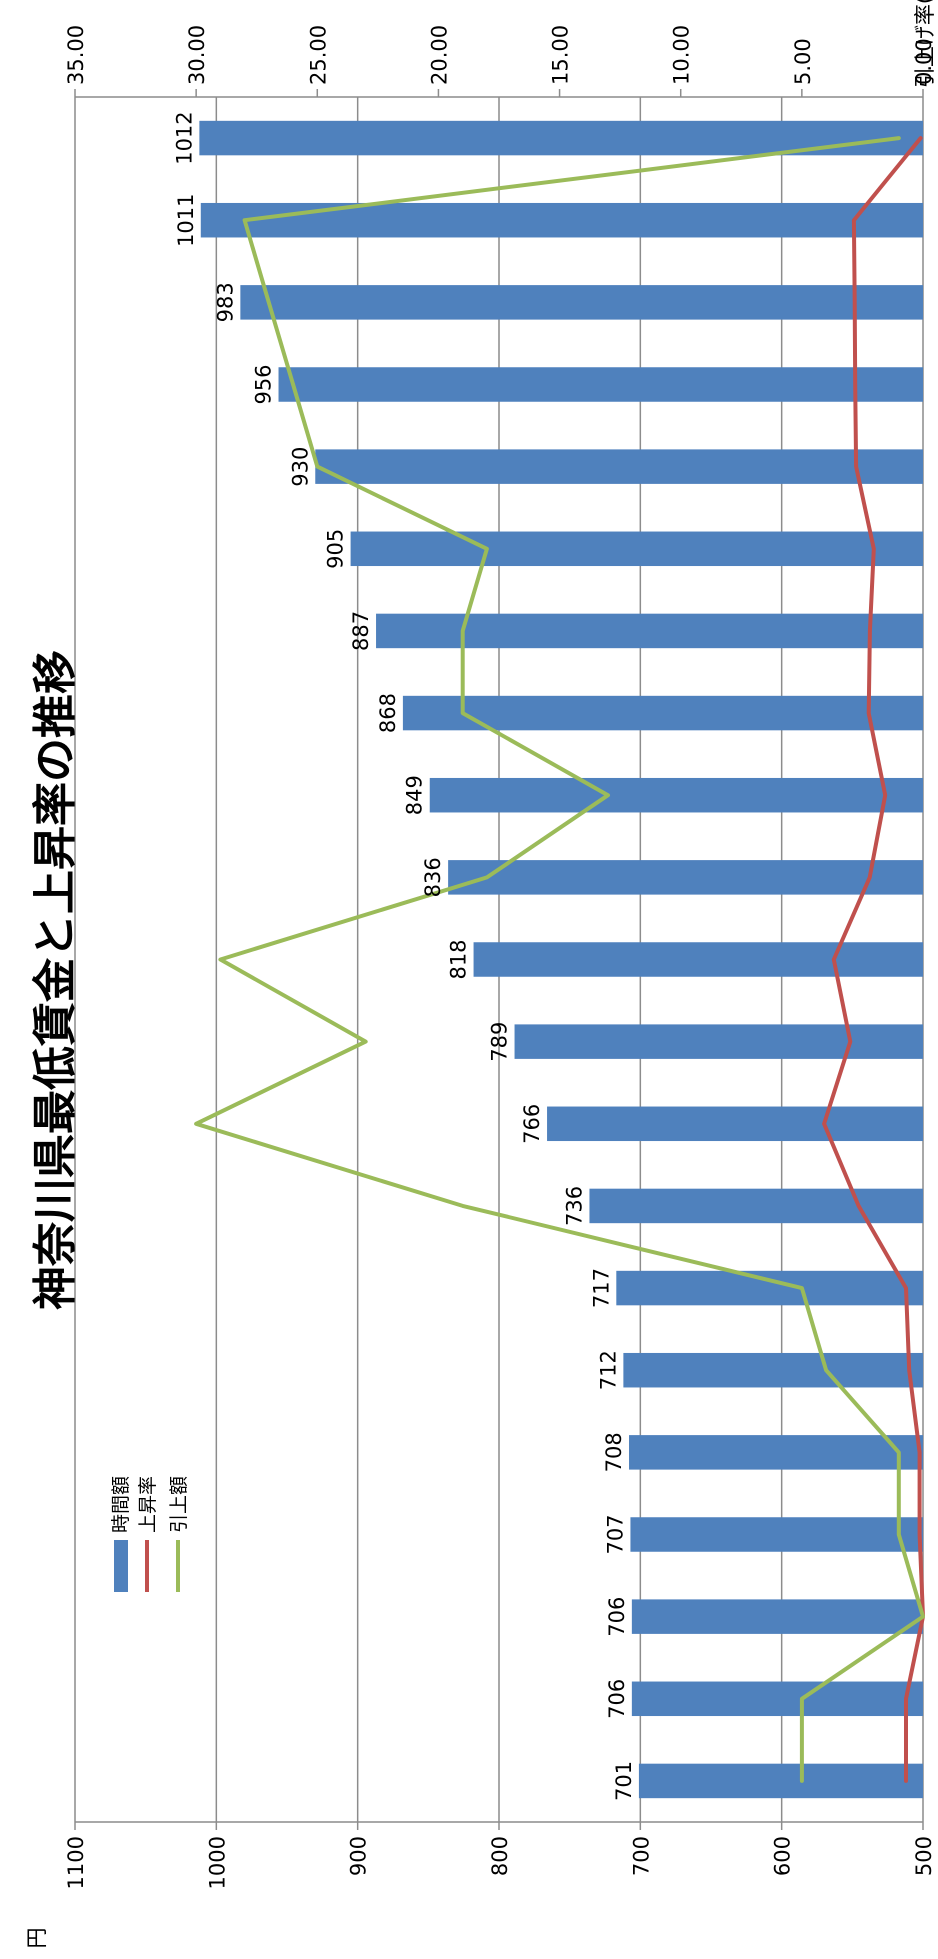  What do you see at coordinates (76, 1862) in the screenshot?
I see `left-axis-tick-label: 1100` at bounding box center [76, 1862].